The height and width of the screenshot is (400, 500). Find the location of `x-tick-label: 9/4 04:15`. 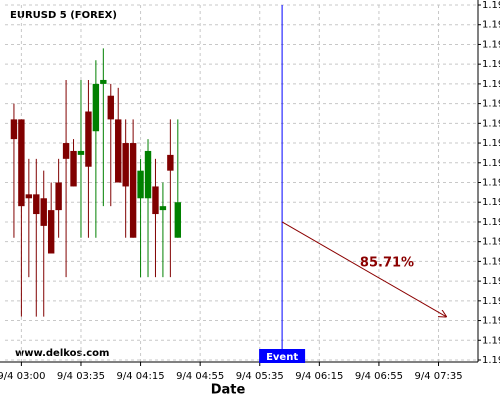

x-tick-label: 9/4 04:15 is located at coordinates (141, 376).